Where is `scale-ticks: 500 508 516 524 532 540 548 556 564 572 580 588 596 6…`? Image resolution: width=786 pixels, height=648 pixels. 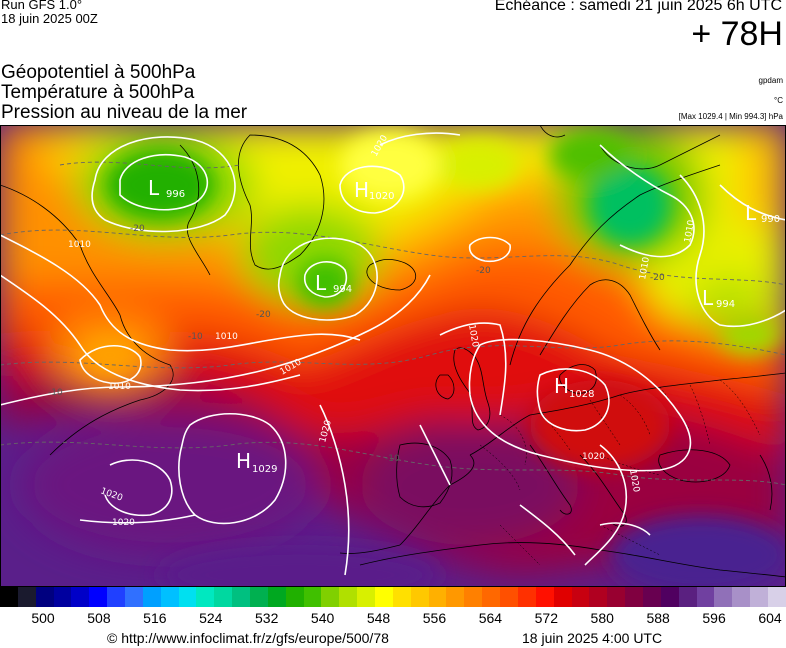
scale-ticks: 500 508 516 524 532 540 548 556 564 572 580 588 596 6… is located at coordinates (393, 618).